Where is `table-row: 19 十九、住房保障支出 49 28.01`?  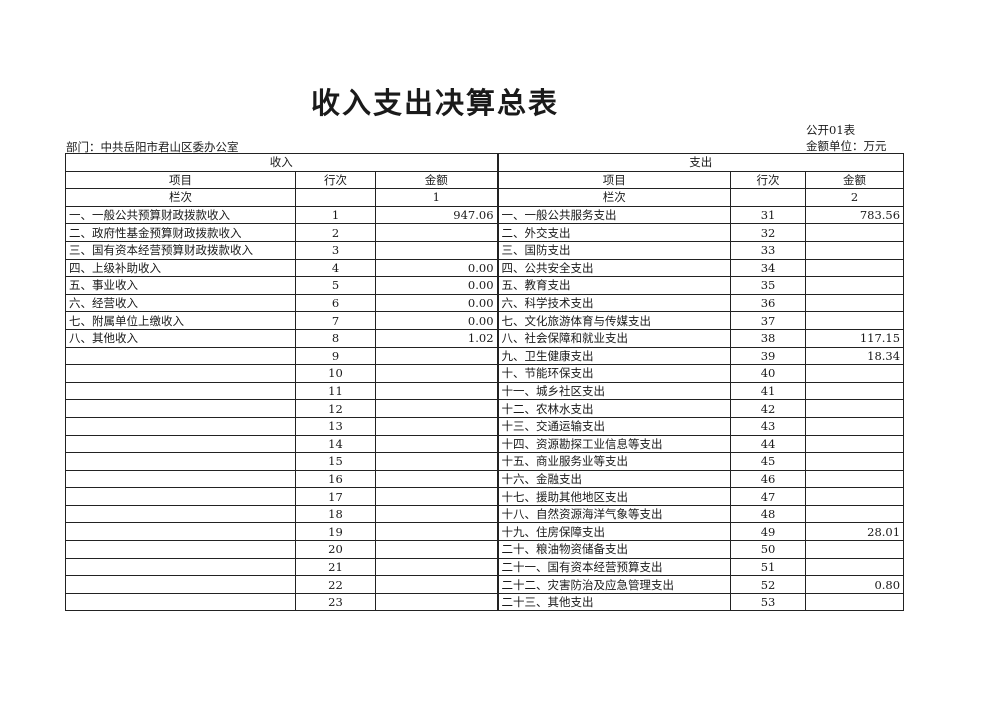 table-row: 19 十九、住房保障支出 49 28.01 is located at coordinates (485, 532).